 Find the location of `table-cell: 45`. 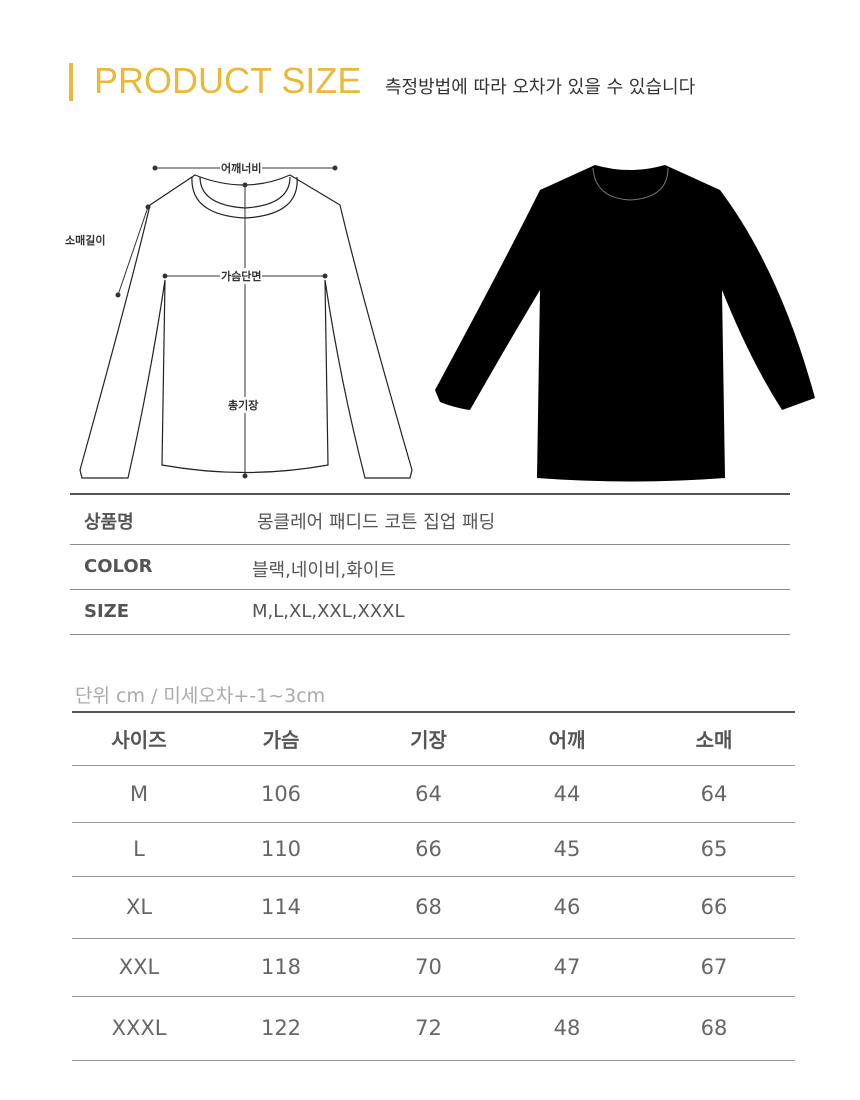

table-cell: 45 is located at coordinates (567, 849).